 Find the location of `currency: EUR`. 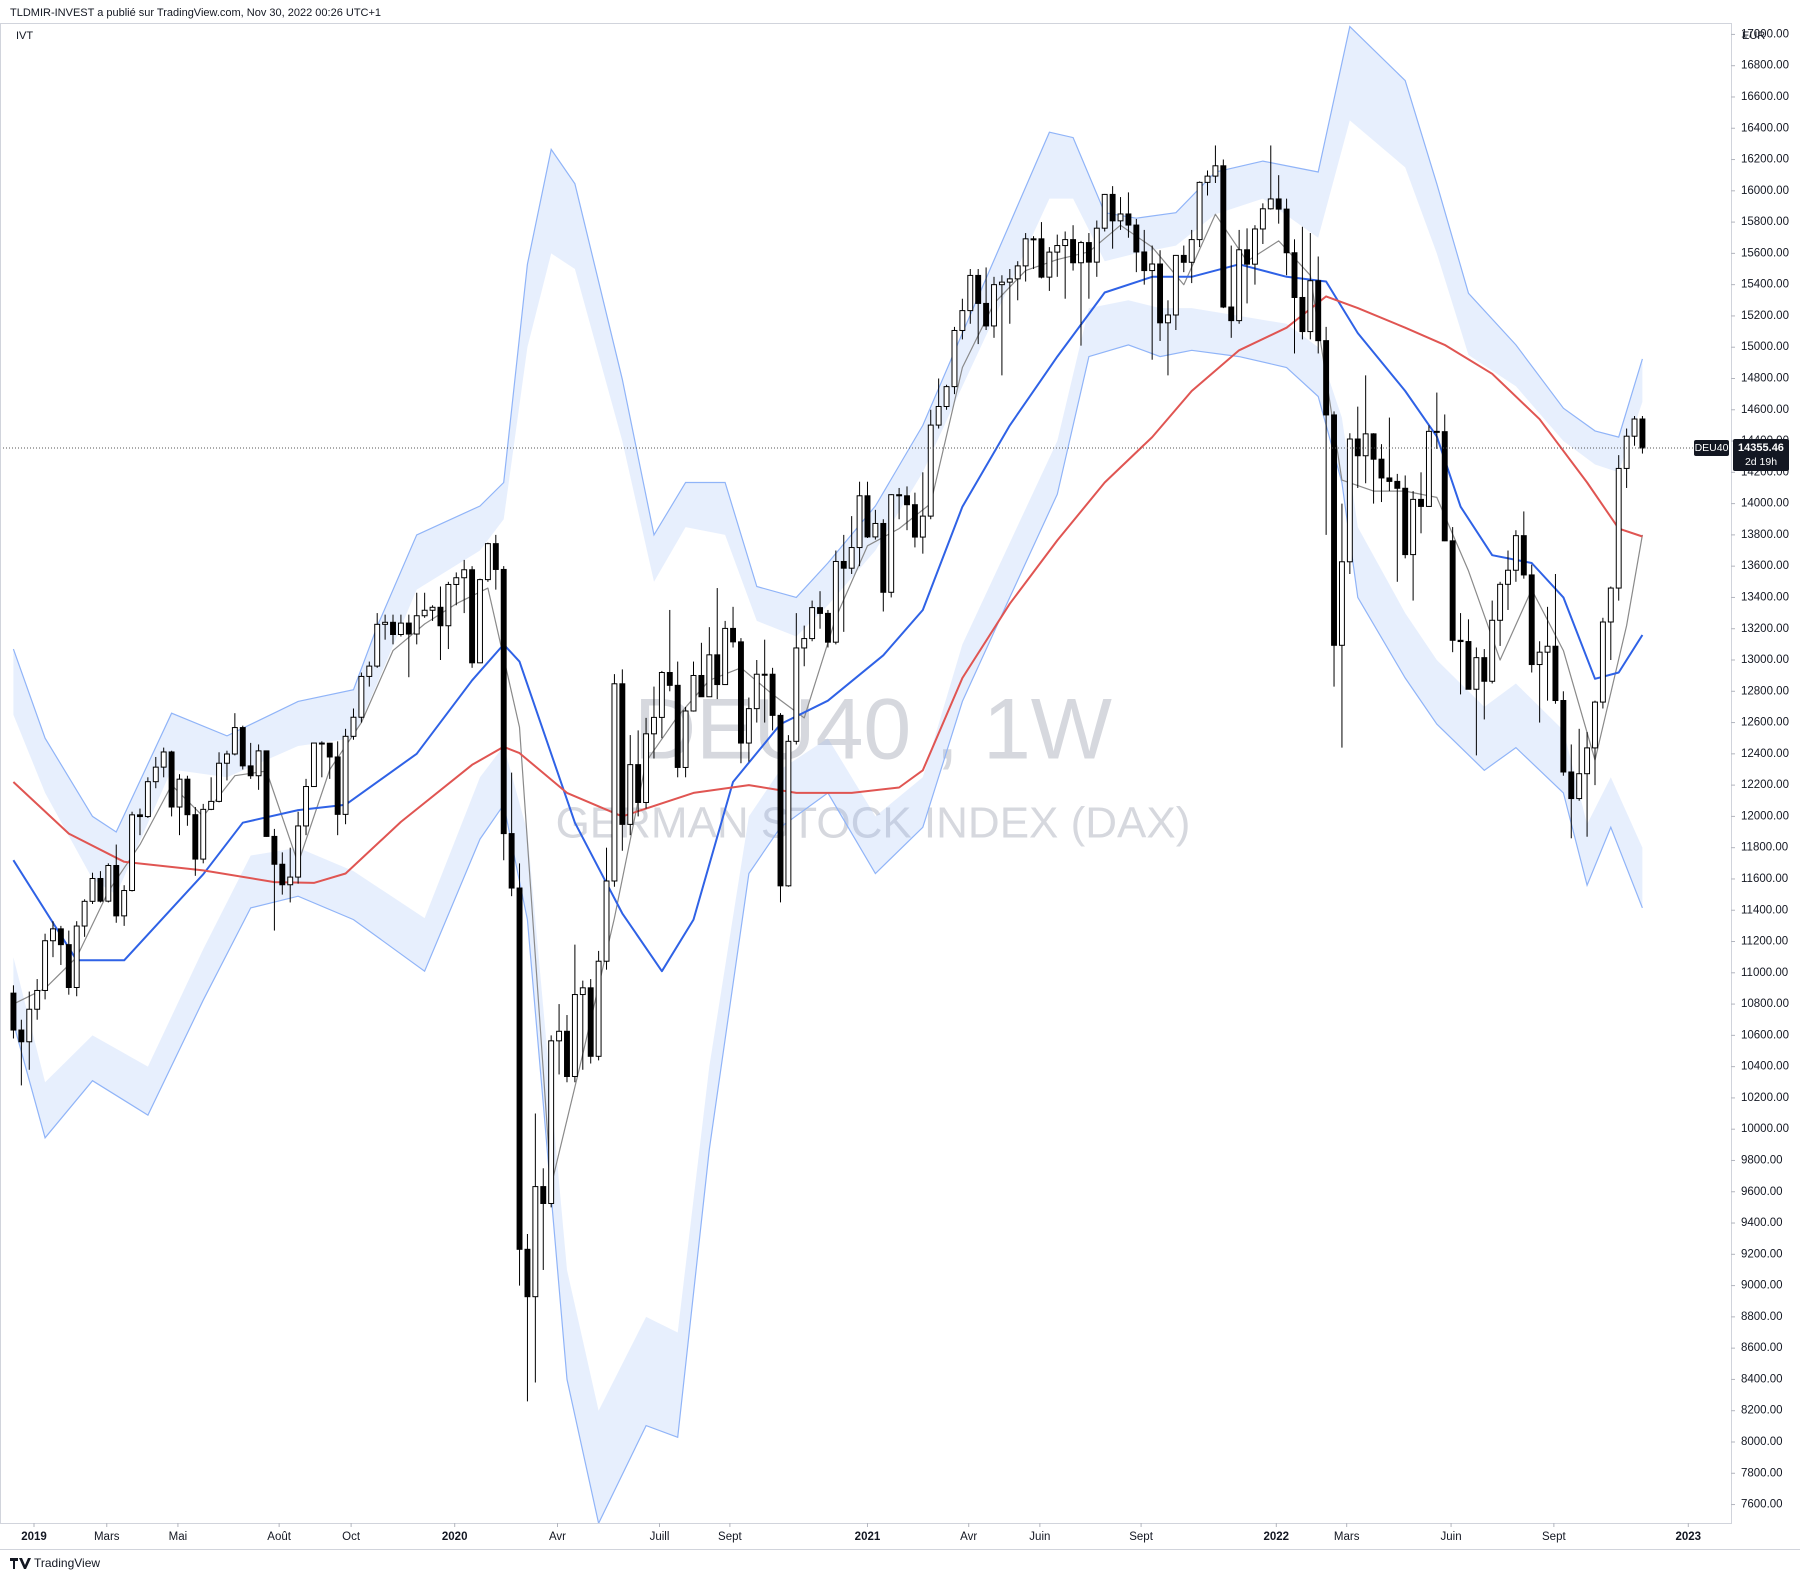

currency: EUR is located at coordinates (1753, 36).